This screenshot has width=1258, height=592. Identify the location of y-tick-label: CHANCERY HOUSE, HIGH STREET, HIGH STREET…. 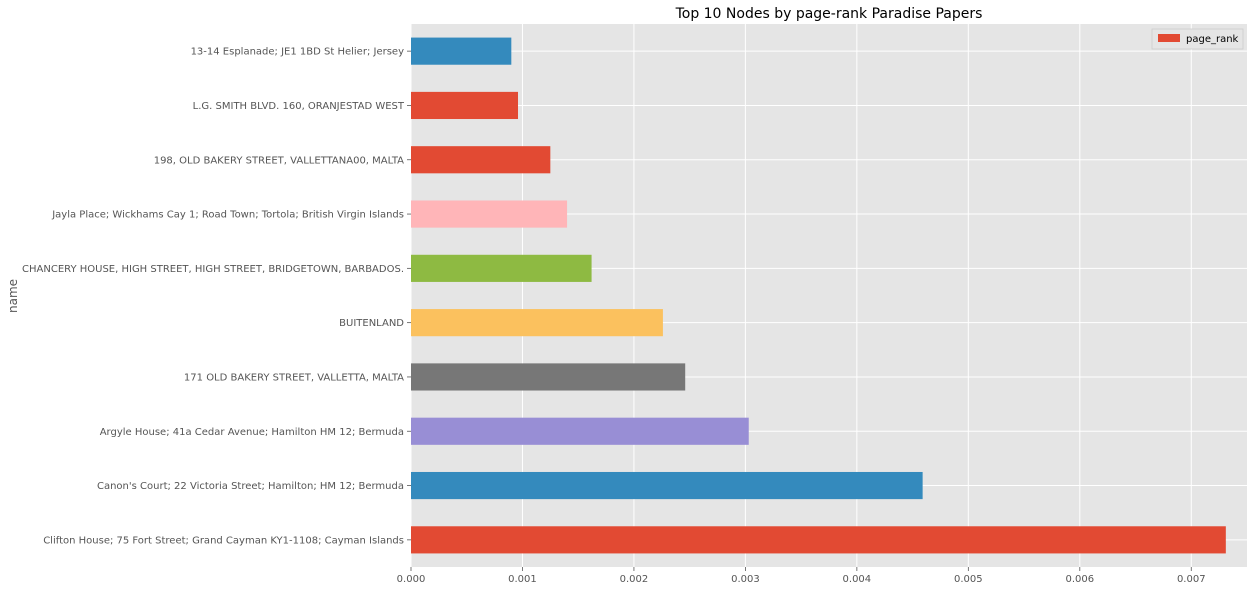
(213, 269).